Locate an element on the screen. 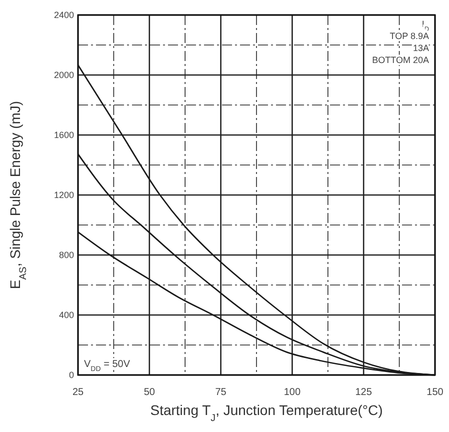  annotation: BOTTOM 20A is located at coordinates (400, 60).